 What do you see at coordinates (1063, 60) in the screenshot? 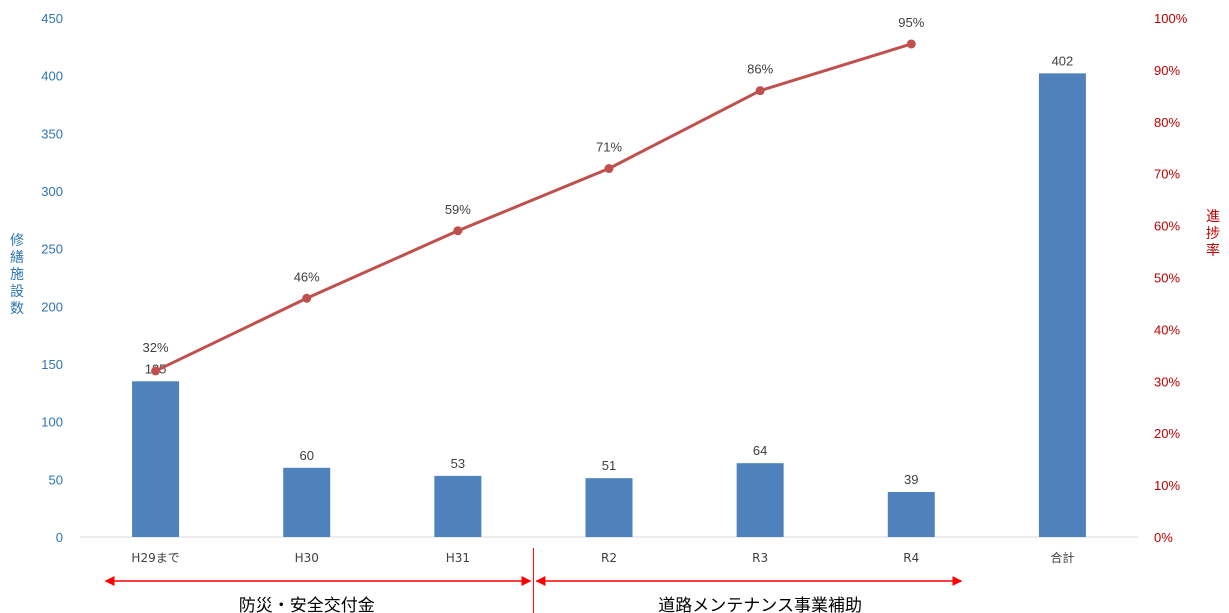
I see `bar-value-label: 402` at bounding box center [1063, 60].